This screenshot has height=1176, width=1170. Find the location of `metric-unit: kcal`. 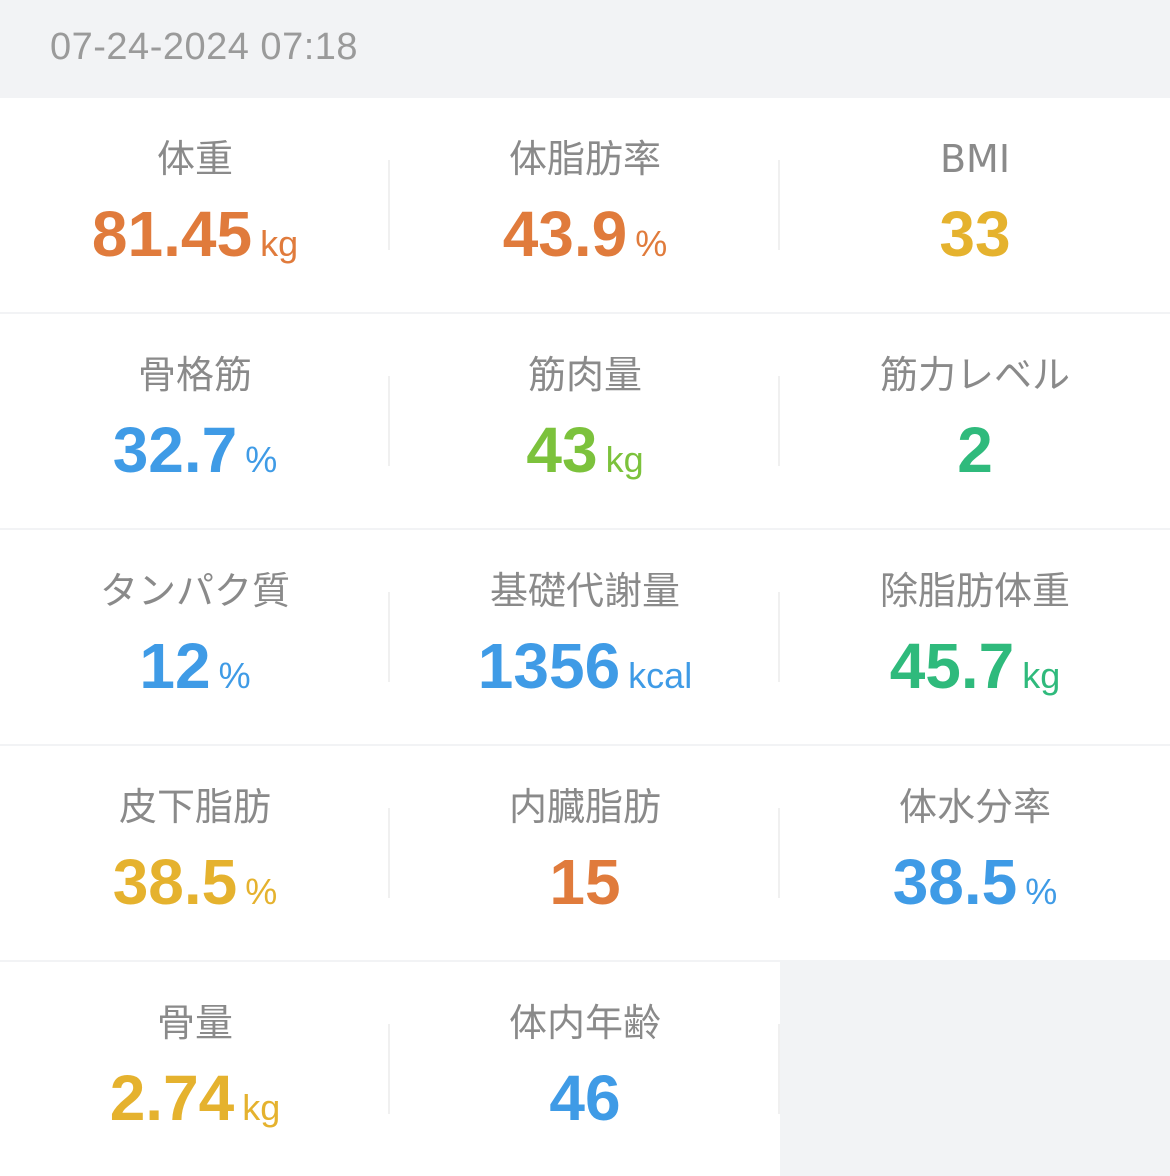

metric-unit: kcal is located at coordinates (660, 675).